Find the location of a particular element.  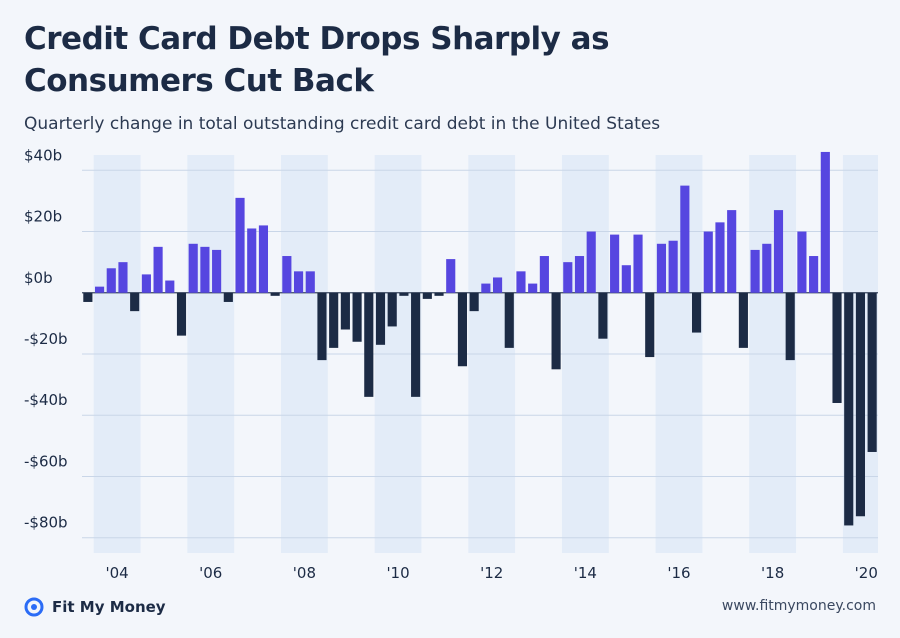

y-tick-label: -$80b is located at coordinates (46, 523).